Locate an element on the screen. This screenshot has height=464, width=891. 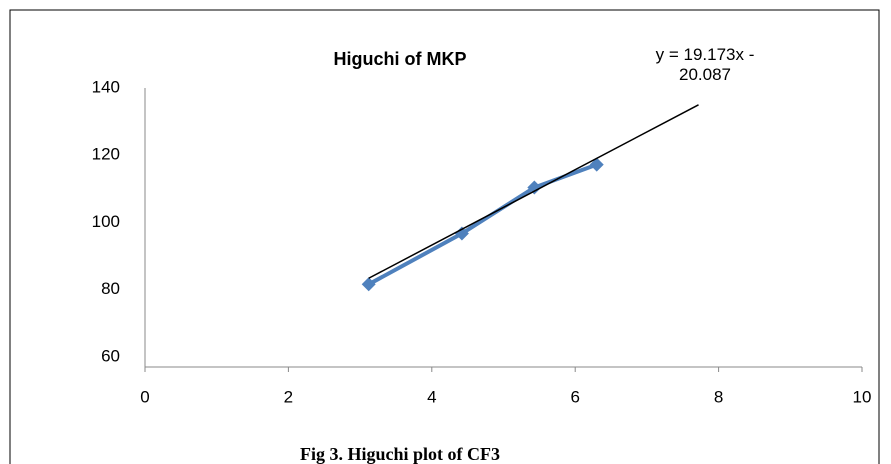
y-tick-label: 100 is located at coordinates (106, 221).